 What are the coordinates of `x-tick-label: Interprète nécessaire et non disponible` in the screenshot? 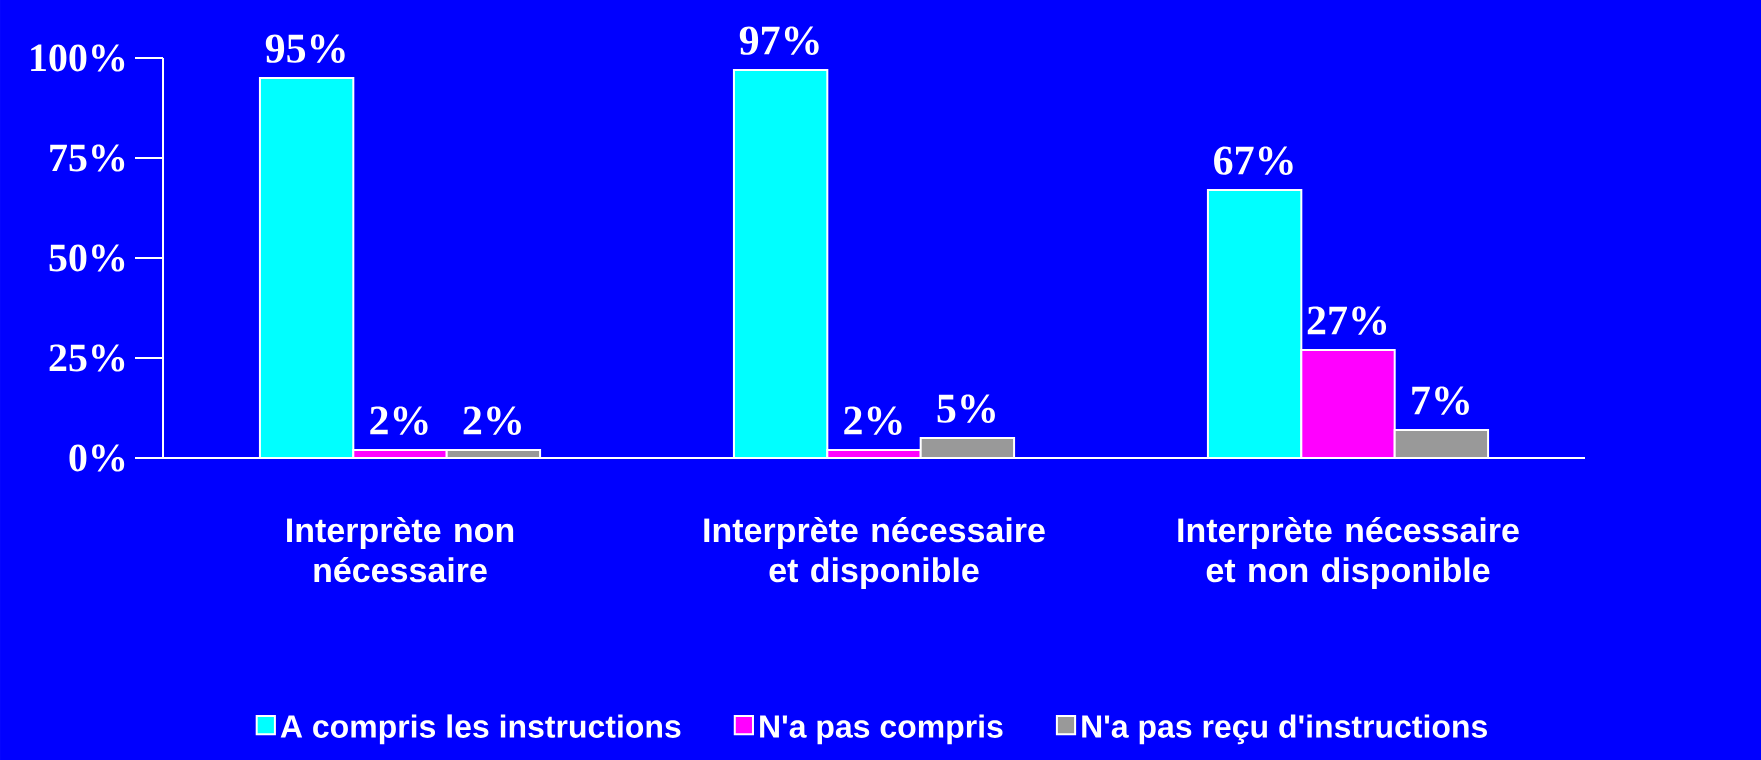 It's located at (1348, 553).